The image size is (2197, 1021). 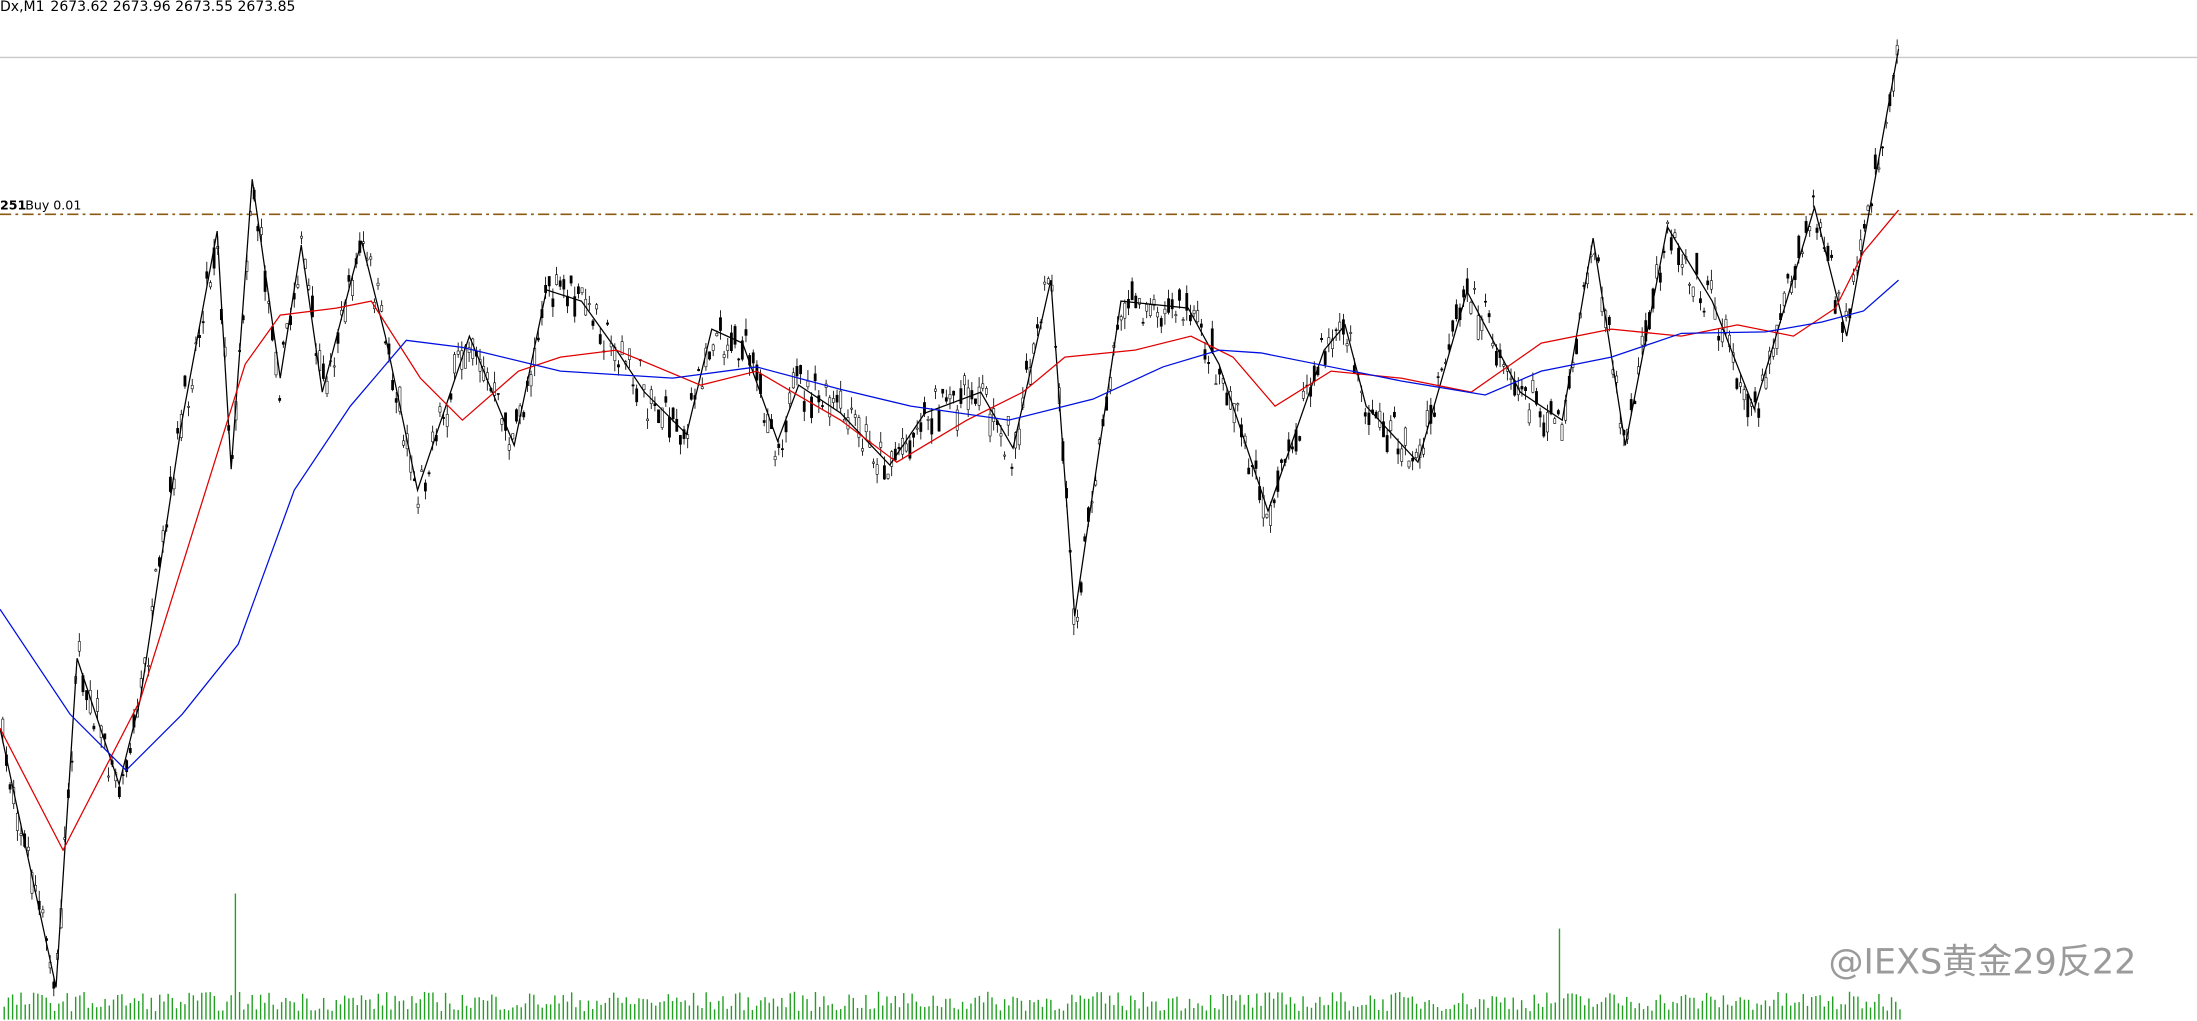 I want to click on order-price: 251, so click(x=13, y=204).